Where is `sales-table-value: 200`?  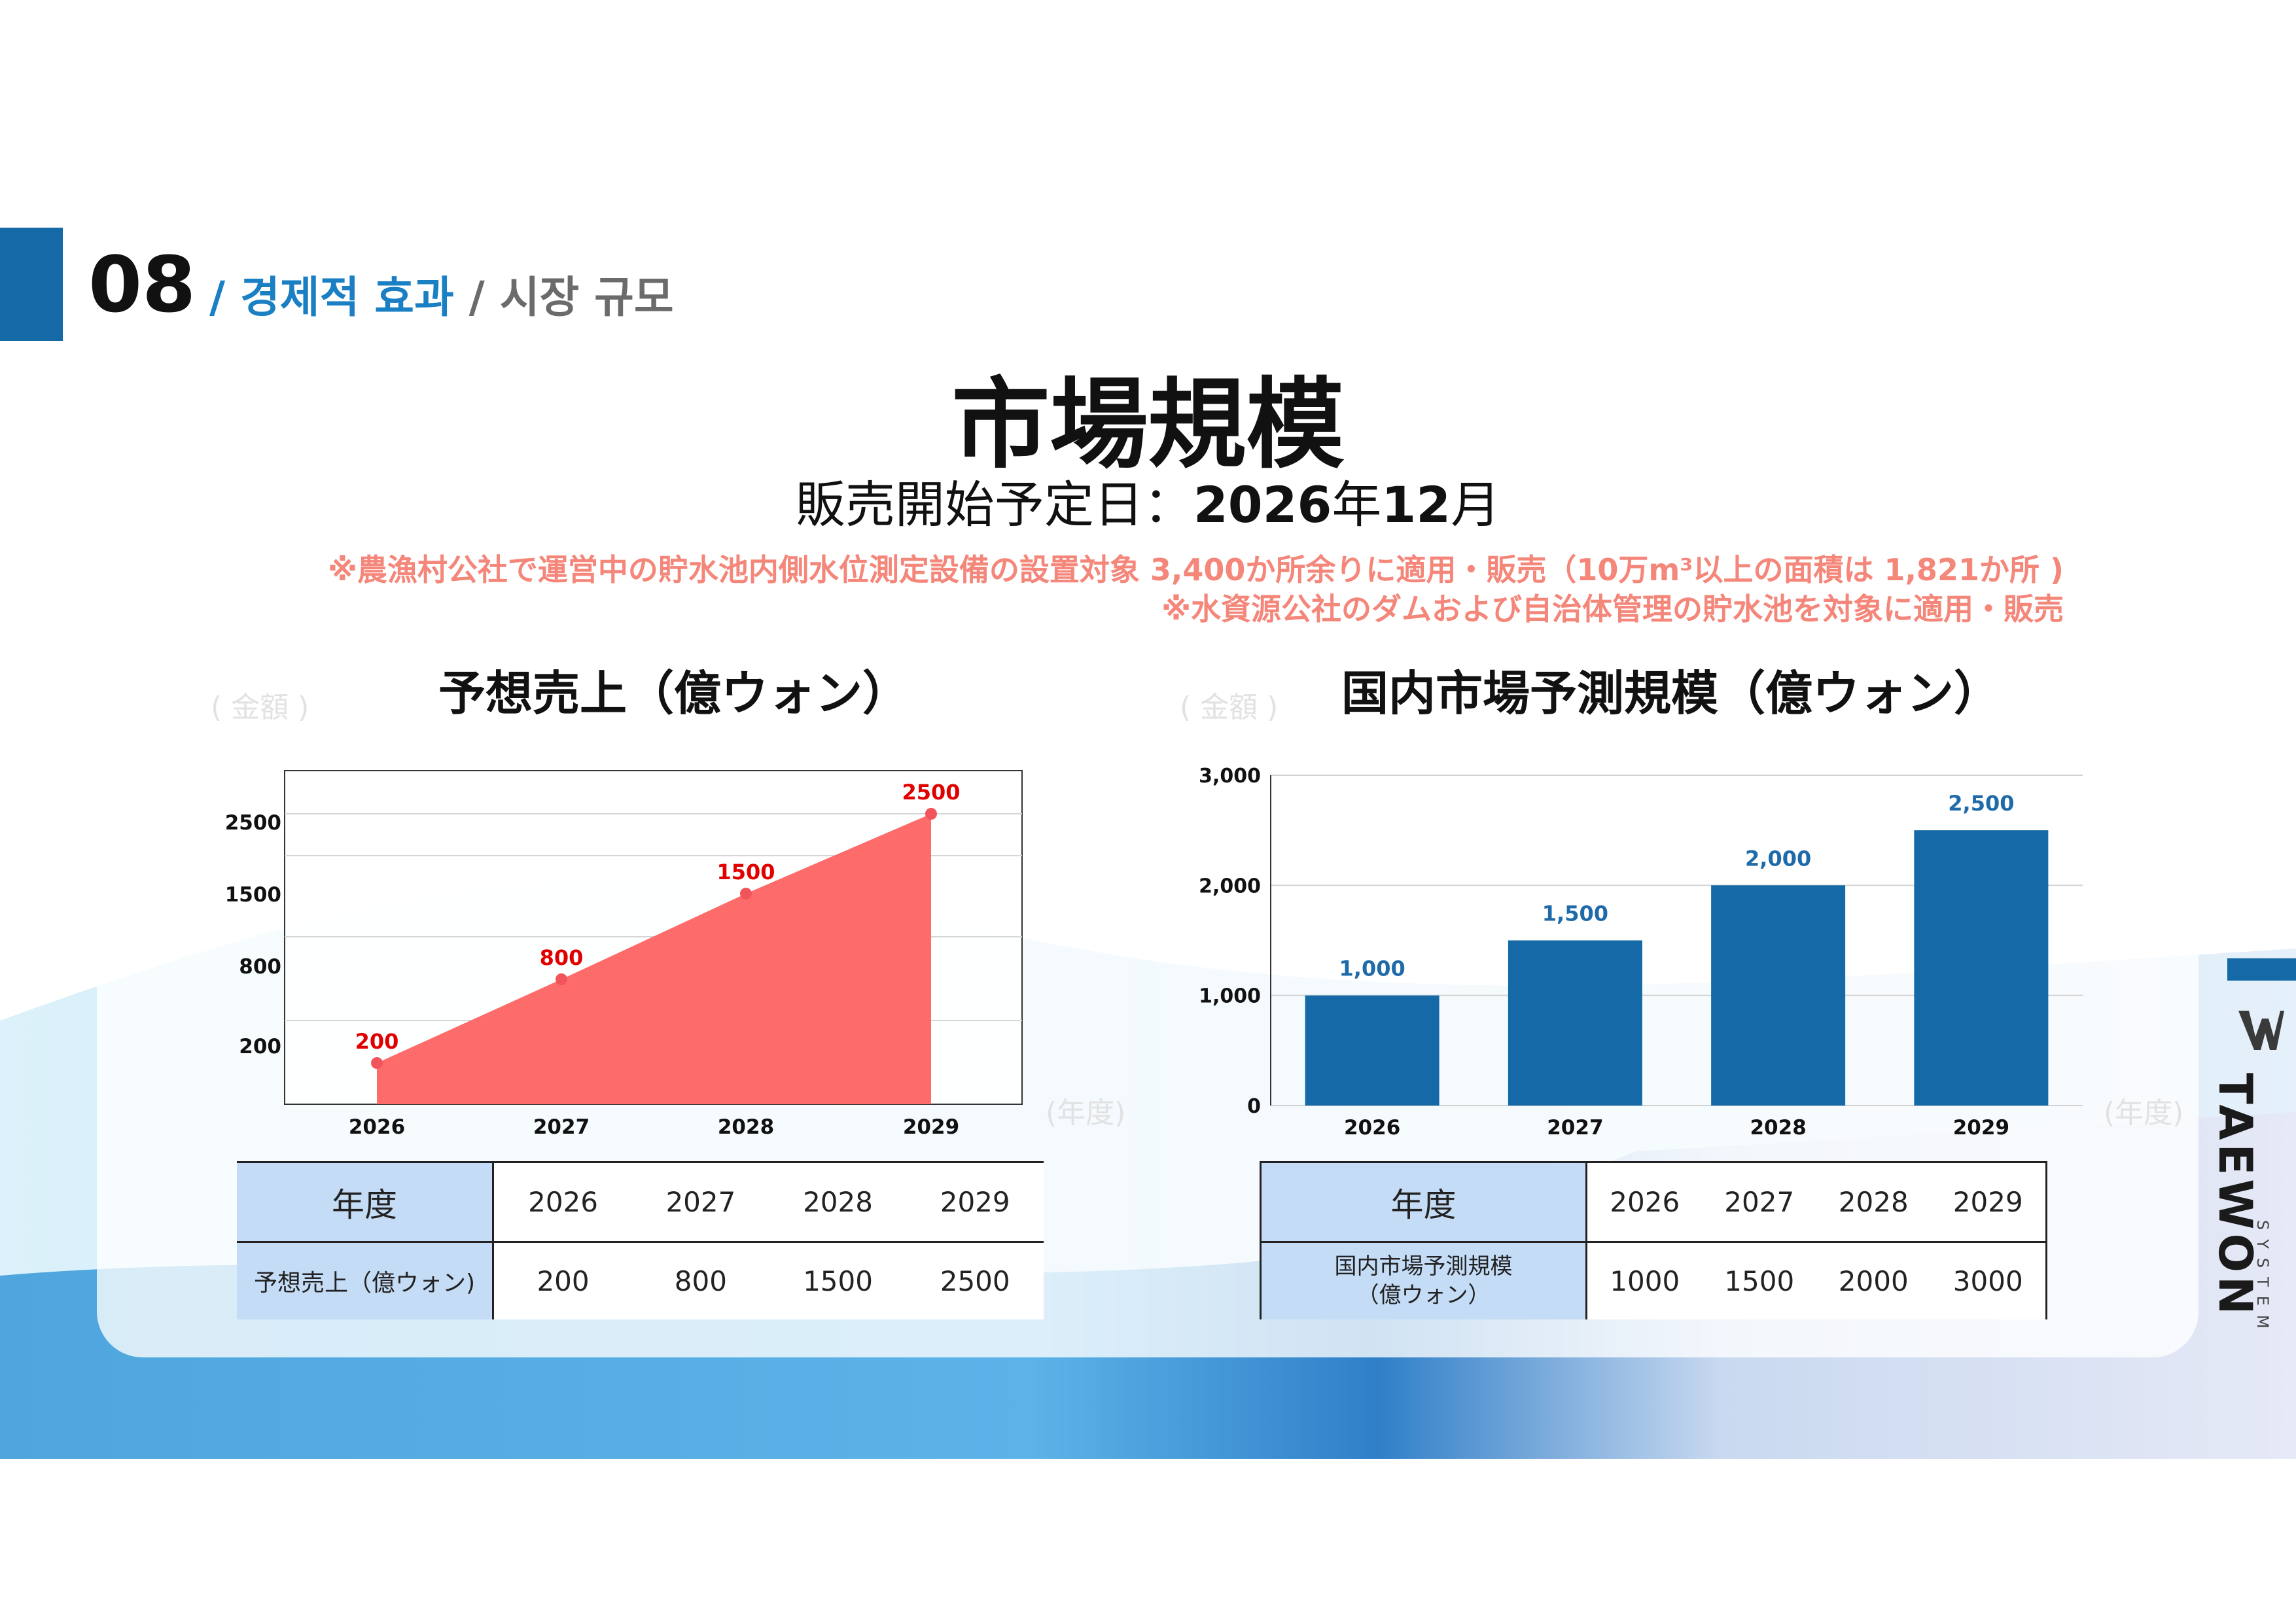 sales-table-value: 200 is located at coordinates (563, 1281).